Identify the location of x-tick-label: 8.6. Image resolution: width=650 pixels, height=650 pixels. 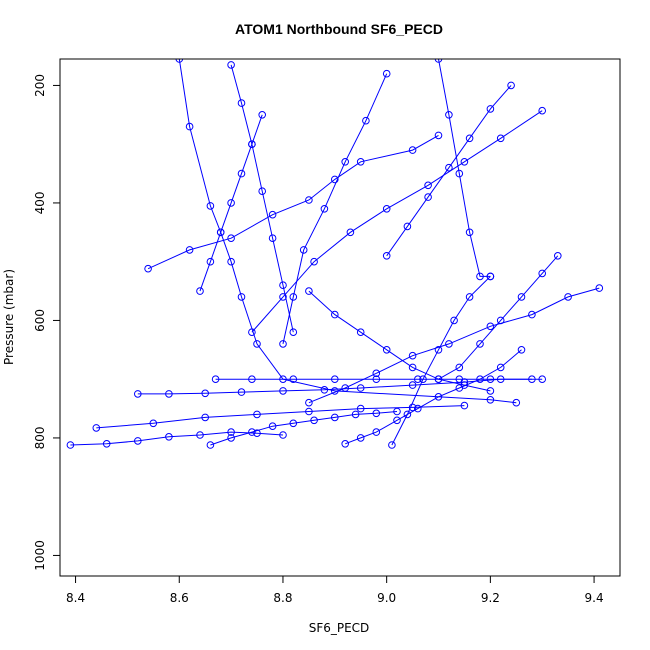
(179, 598).